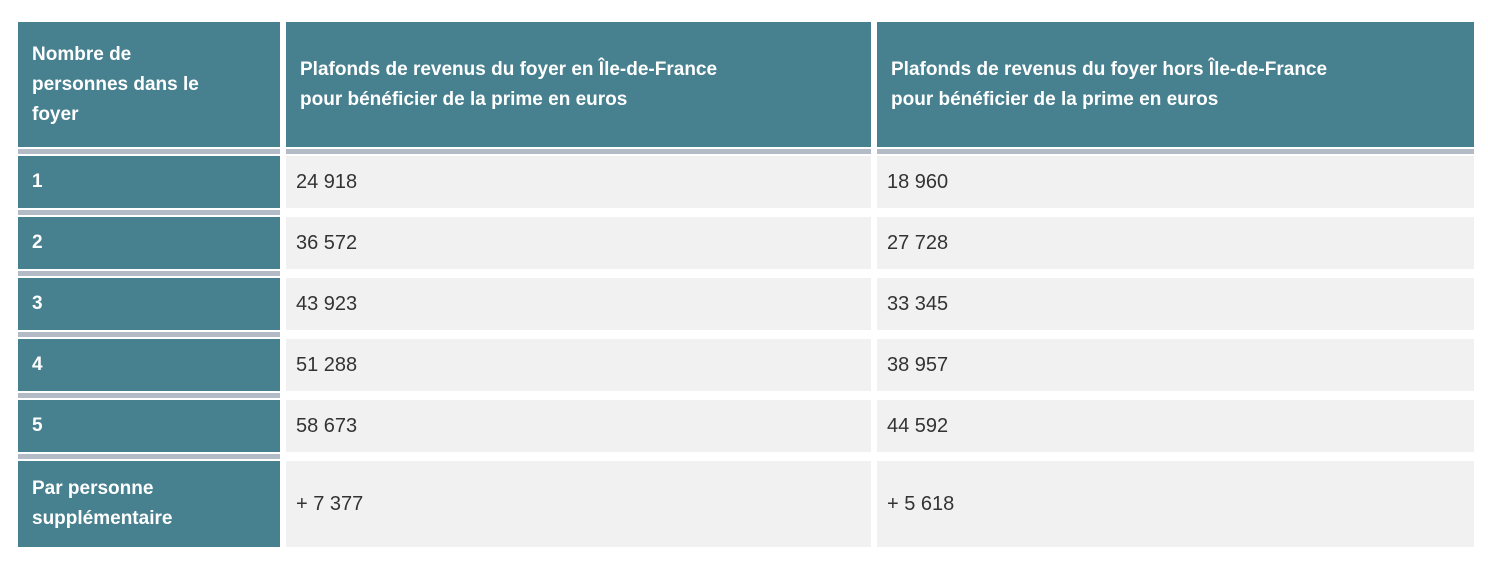 This screenshot has width=1488, height=562. I want to click on row-header-4: 4, so click(149, 365).